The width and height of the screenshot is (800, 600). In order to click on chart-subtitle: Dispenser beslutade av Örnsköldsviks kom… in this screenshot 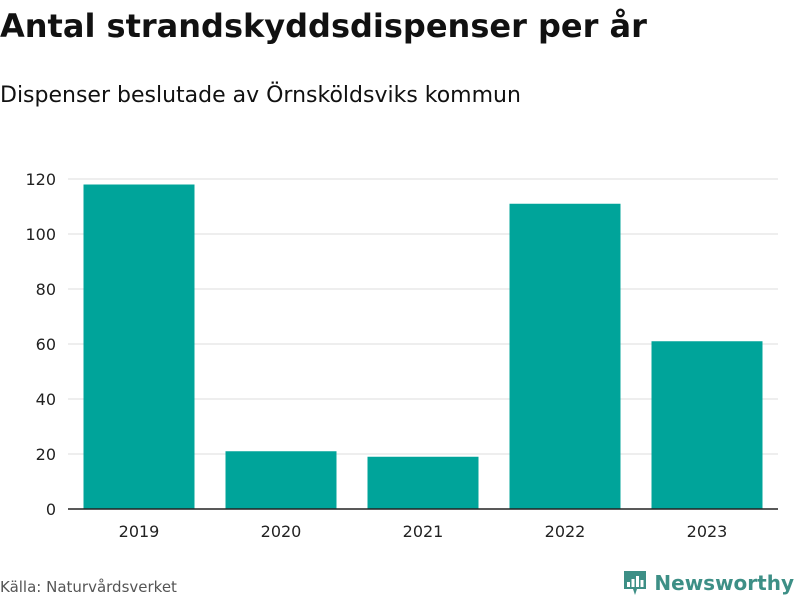, I will do `click(260, 95)`.